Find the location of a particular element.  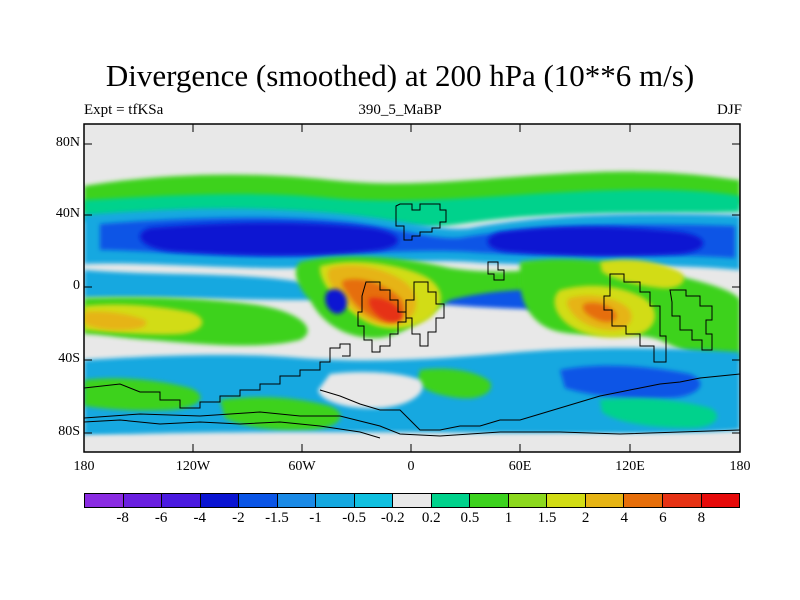

colorbar-label-4: -1.5 is located at coordinates (277, 518).